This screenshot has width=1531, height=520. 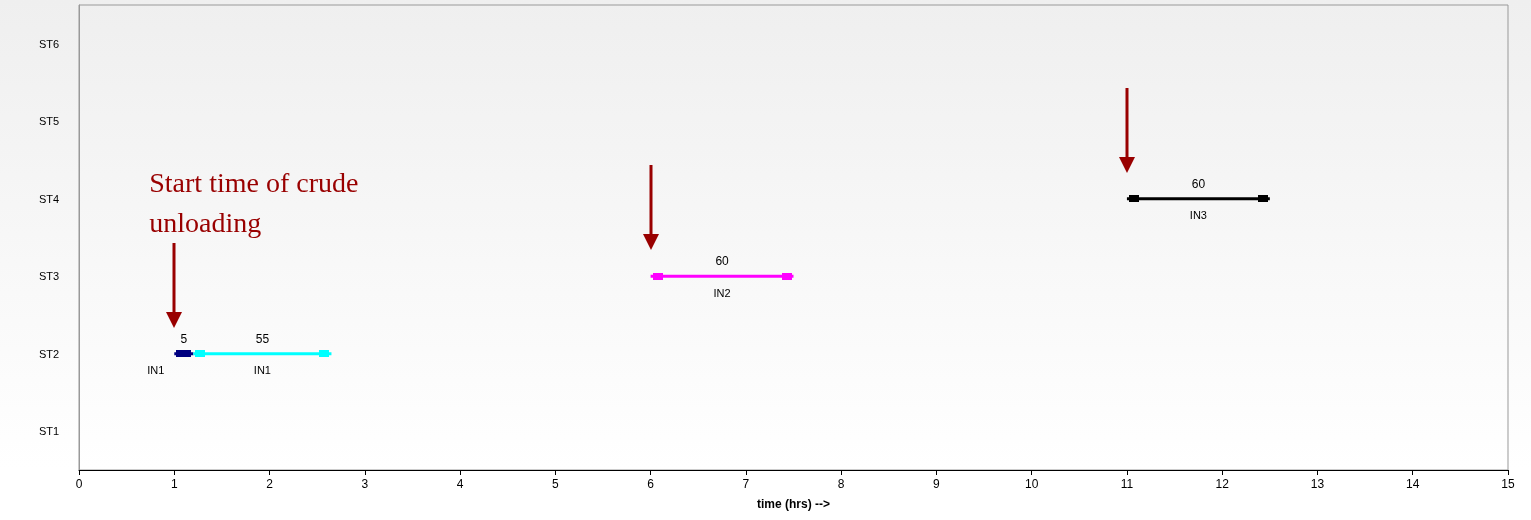 I want to click on x-axis-title: time (hrs) -->, so click(x=793, y=504).